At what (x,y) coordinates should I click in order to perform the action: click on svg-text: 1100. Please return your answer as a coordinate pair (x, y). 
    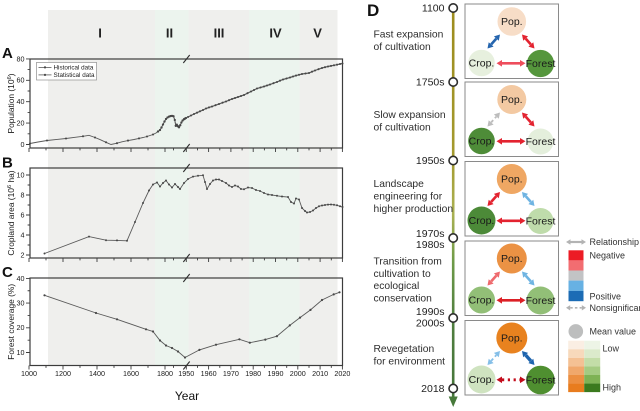
    Looking at the image, I should click on (433, 9).